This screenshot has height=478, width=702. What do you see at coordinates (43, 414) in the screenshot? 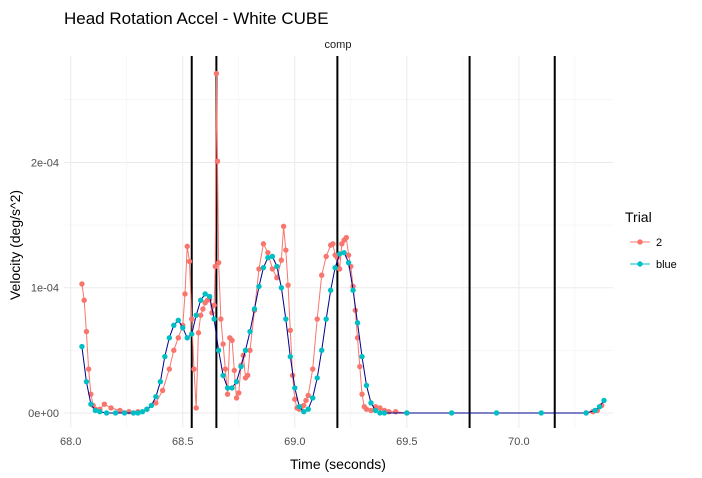
I see `y-tick-label: 0e+00` at bounding box center [43, 414].